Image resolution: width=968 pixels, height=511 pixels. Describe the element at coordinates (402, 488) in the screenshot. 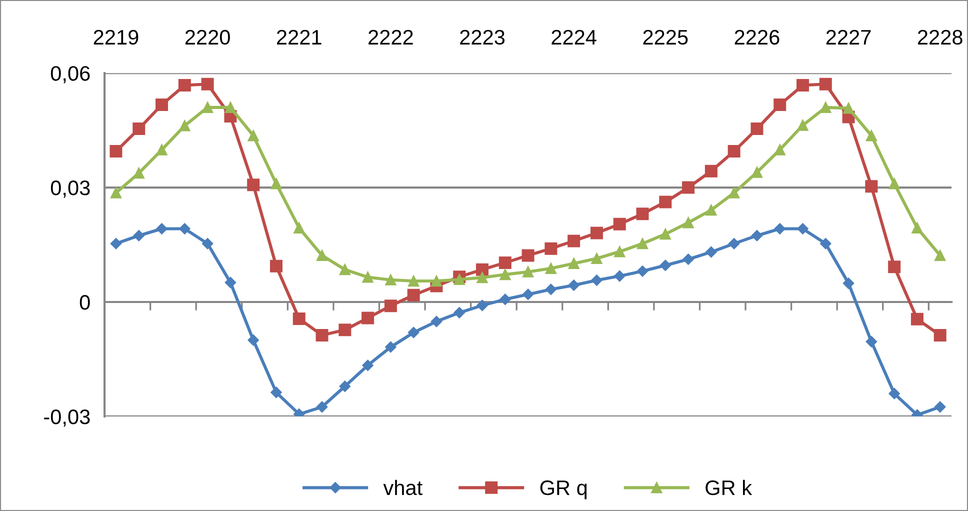

I see `legend-label: vhat` at that location.